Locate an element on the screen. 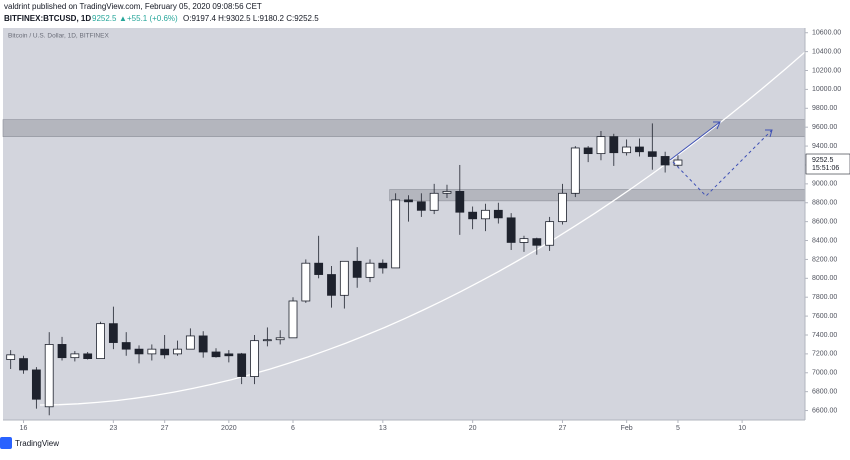  x-tick-label: 5 is located at coordinates (678, 428).